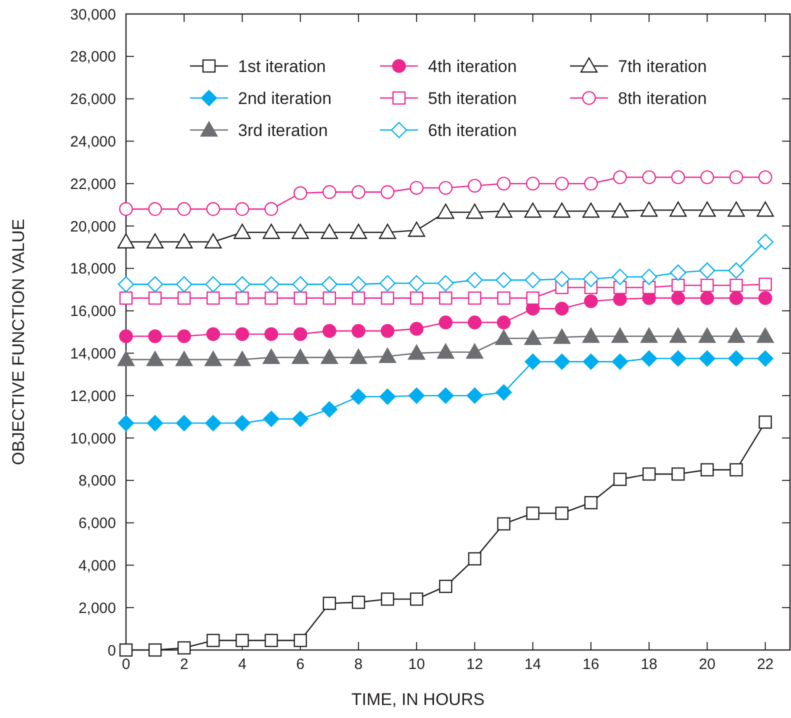  What do you see at coordinates (97, 481) in the screenshot?
I see `y-tick-label: 8,000` at bounding box center [97, 481].